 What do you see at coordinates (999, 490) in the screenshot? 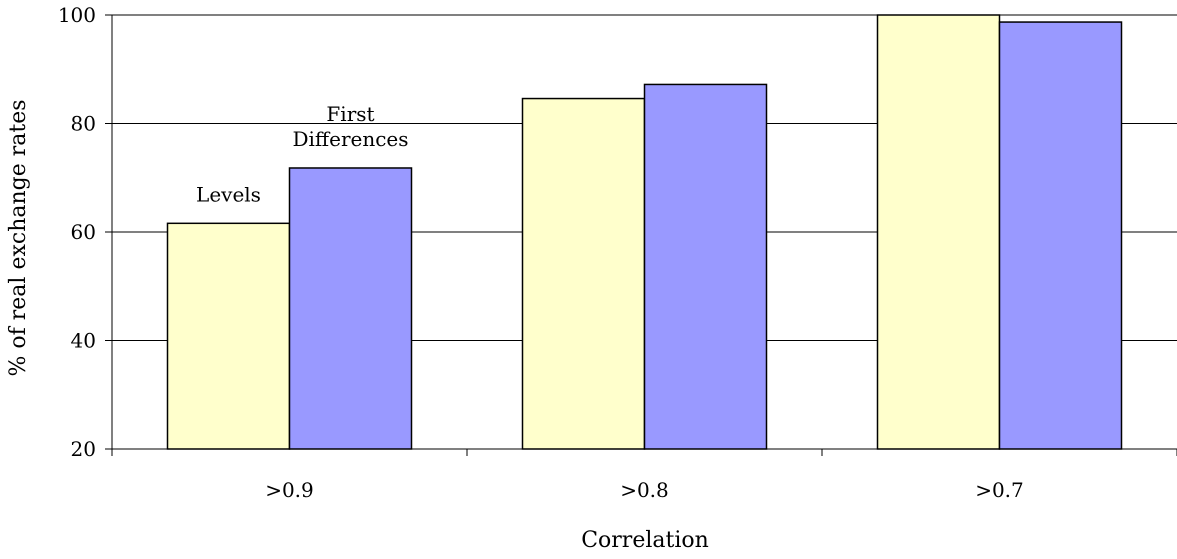
I see `x-tick-label: >0.7` at bounding box center [999, 490].